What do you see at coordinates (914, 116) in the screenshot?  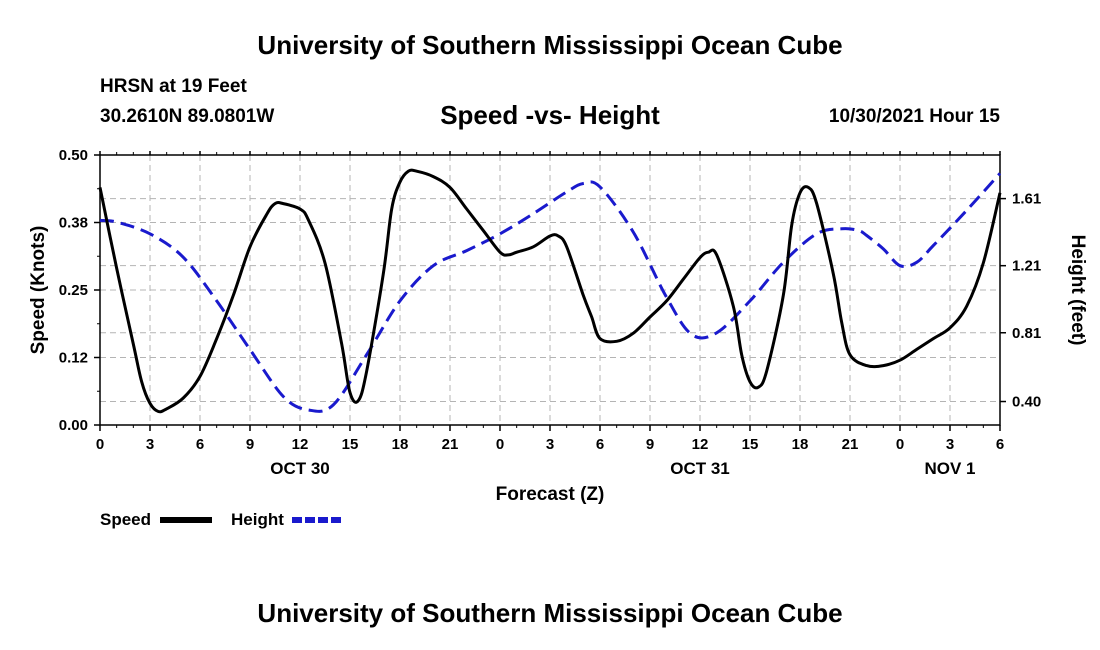 I see `forecast-run-time: 10/30/2021 Hour 15` at bounding box center [914, 116].